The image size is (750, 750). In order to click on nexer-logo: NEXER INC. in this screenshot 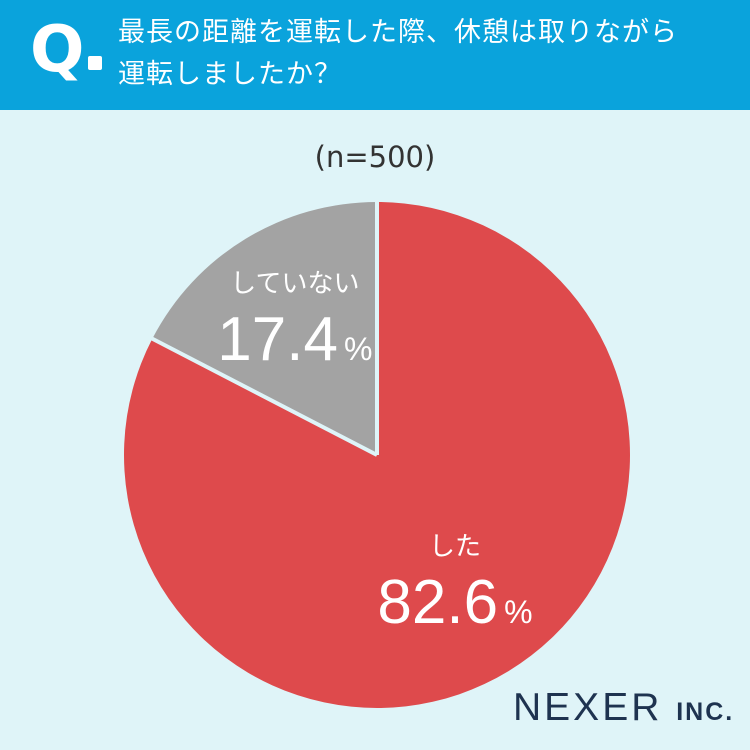, I will do `click(623, 707)`.